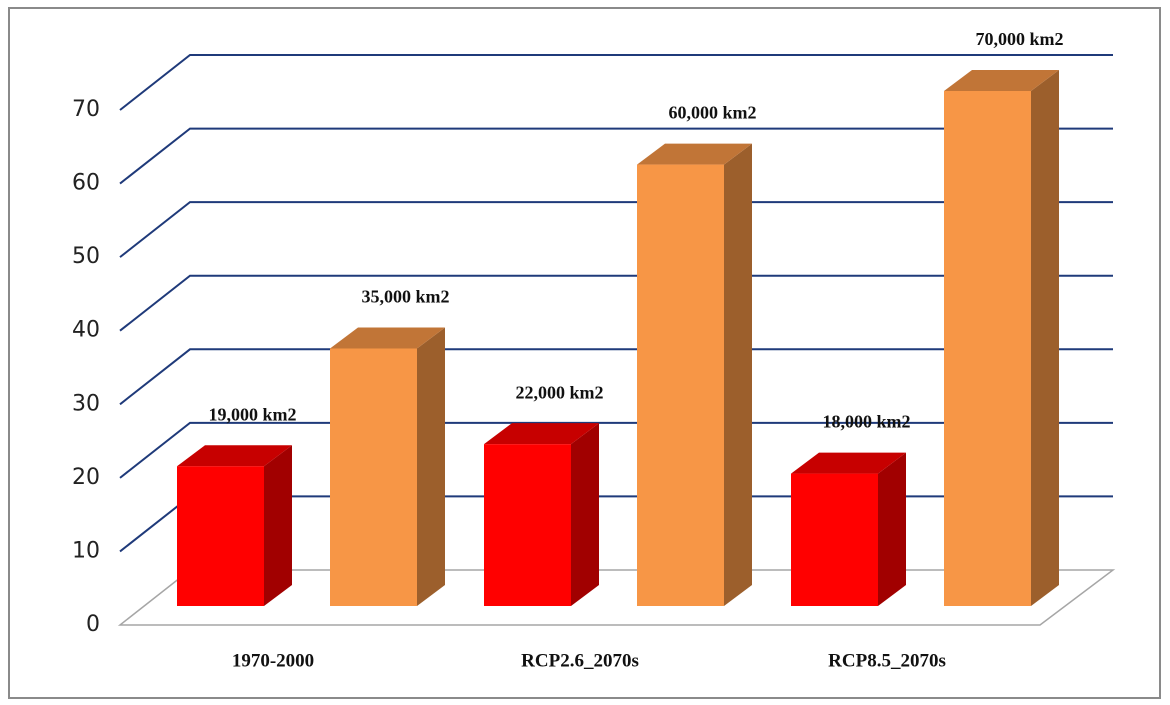 The height and width of the screenshot is (705, 1170). Describe the element at coordinates (866, 422) in the screenshot. I see `data-label: 18,000 km2` at that location.